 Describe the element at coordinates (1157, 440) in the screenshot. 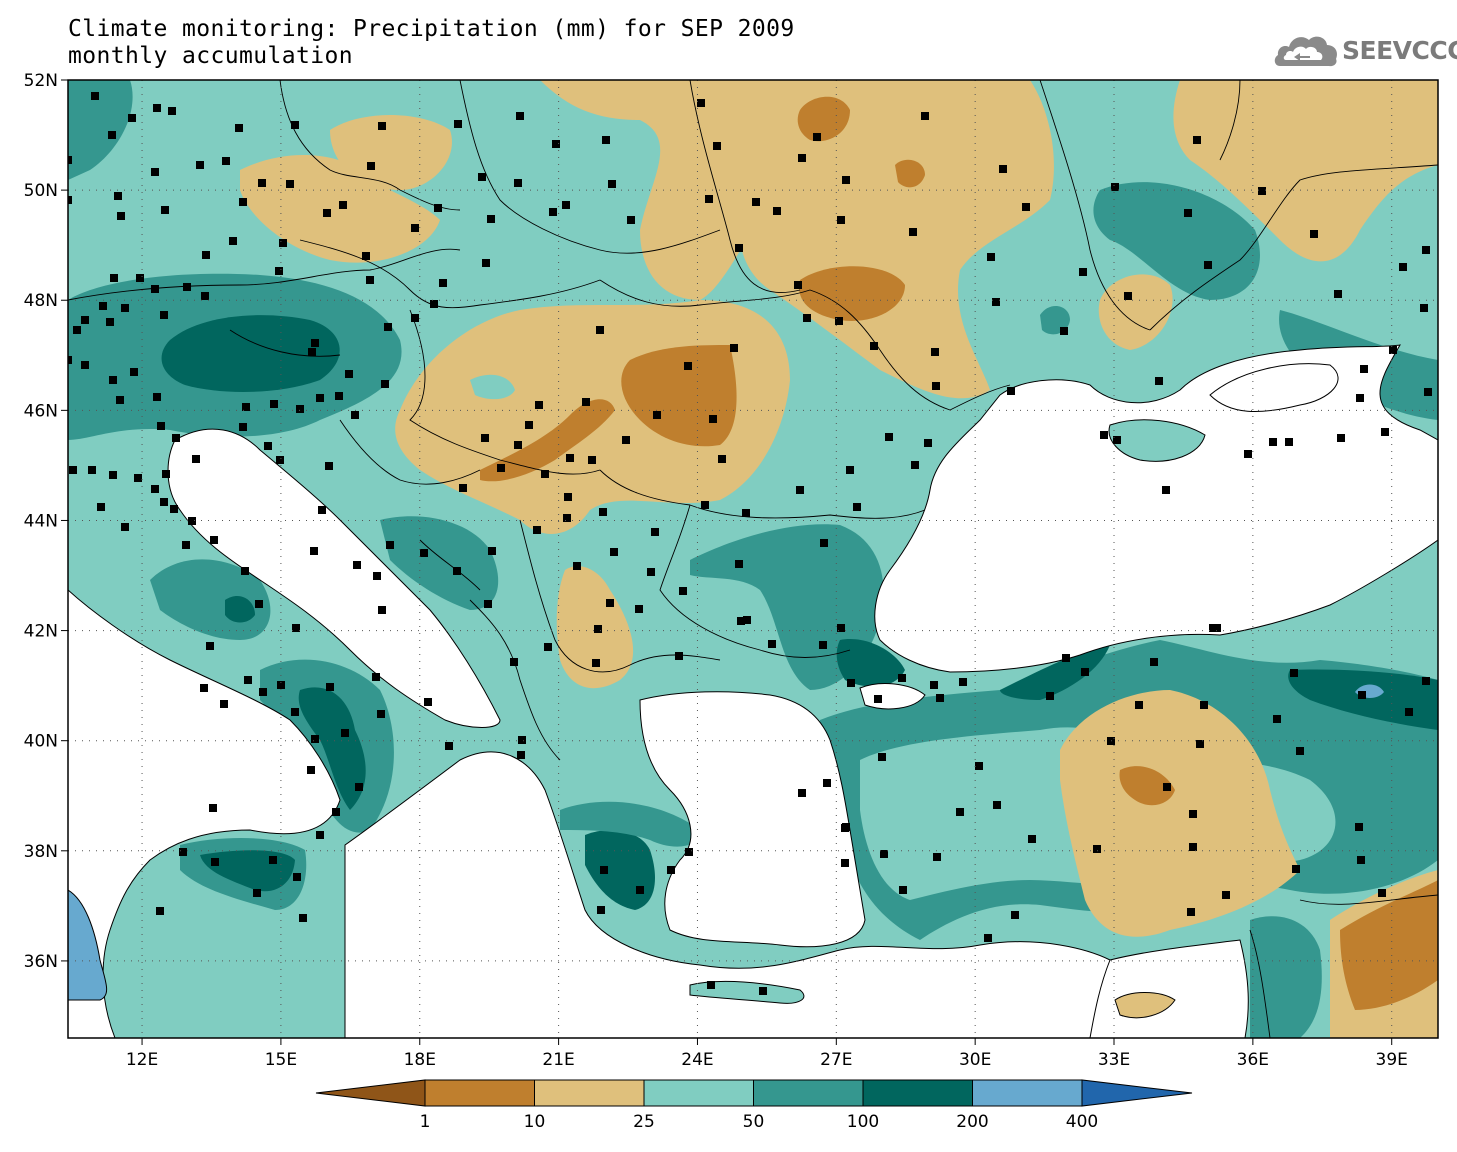

I see `crimea` at that location.